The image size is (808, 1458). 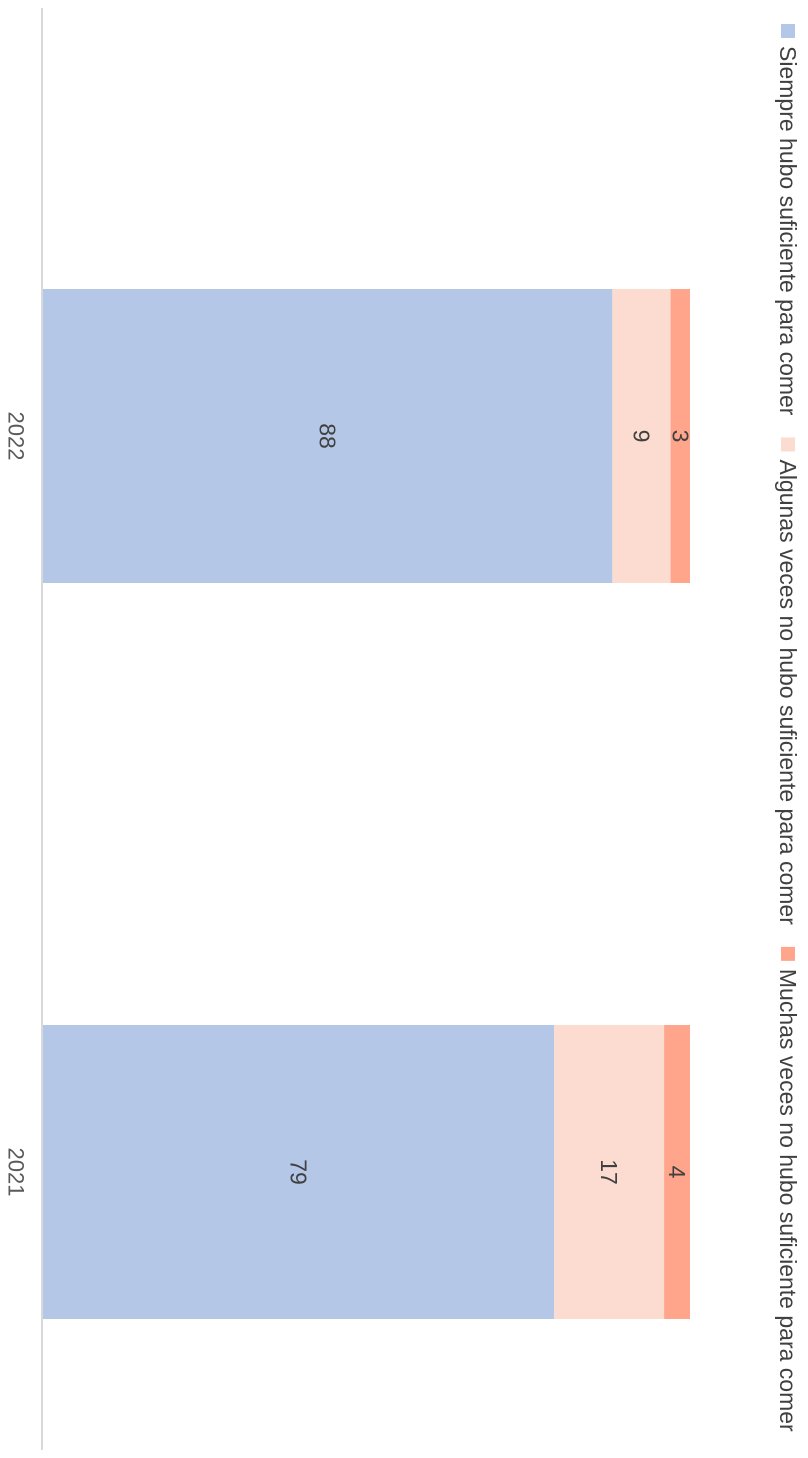 I want to click on legend-label-1: Siempre hubo suficiente para comer, so click(x=788, y=231).